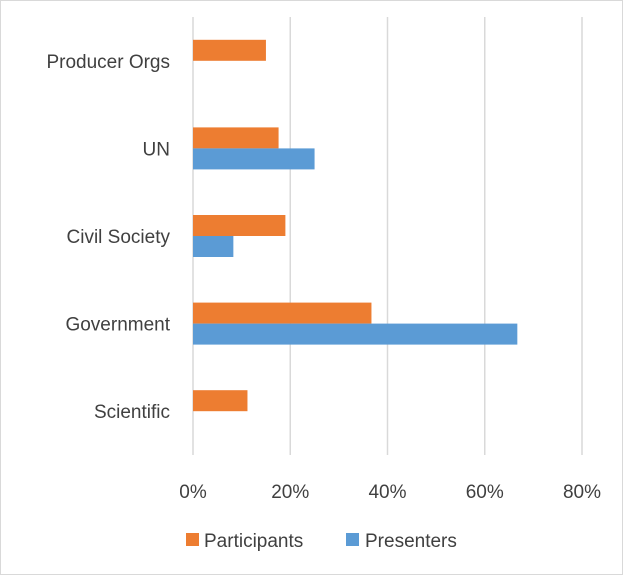 Image resolution: width=623 pixels, height=575 pixels. Describe the element at coordinates (119, 237) in the screenshot. I see `y-category-label-2: Civil Society` at that location.